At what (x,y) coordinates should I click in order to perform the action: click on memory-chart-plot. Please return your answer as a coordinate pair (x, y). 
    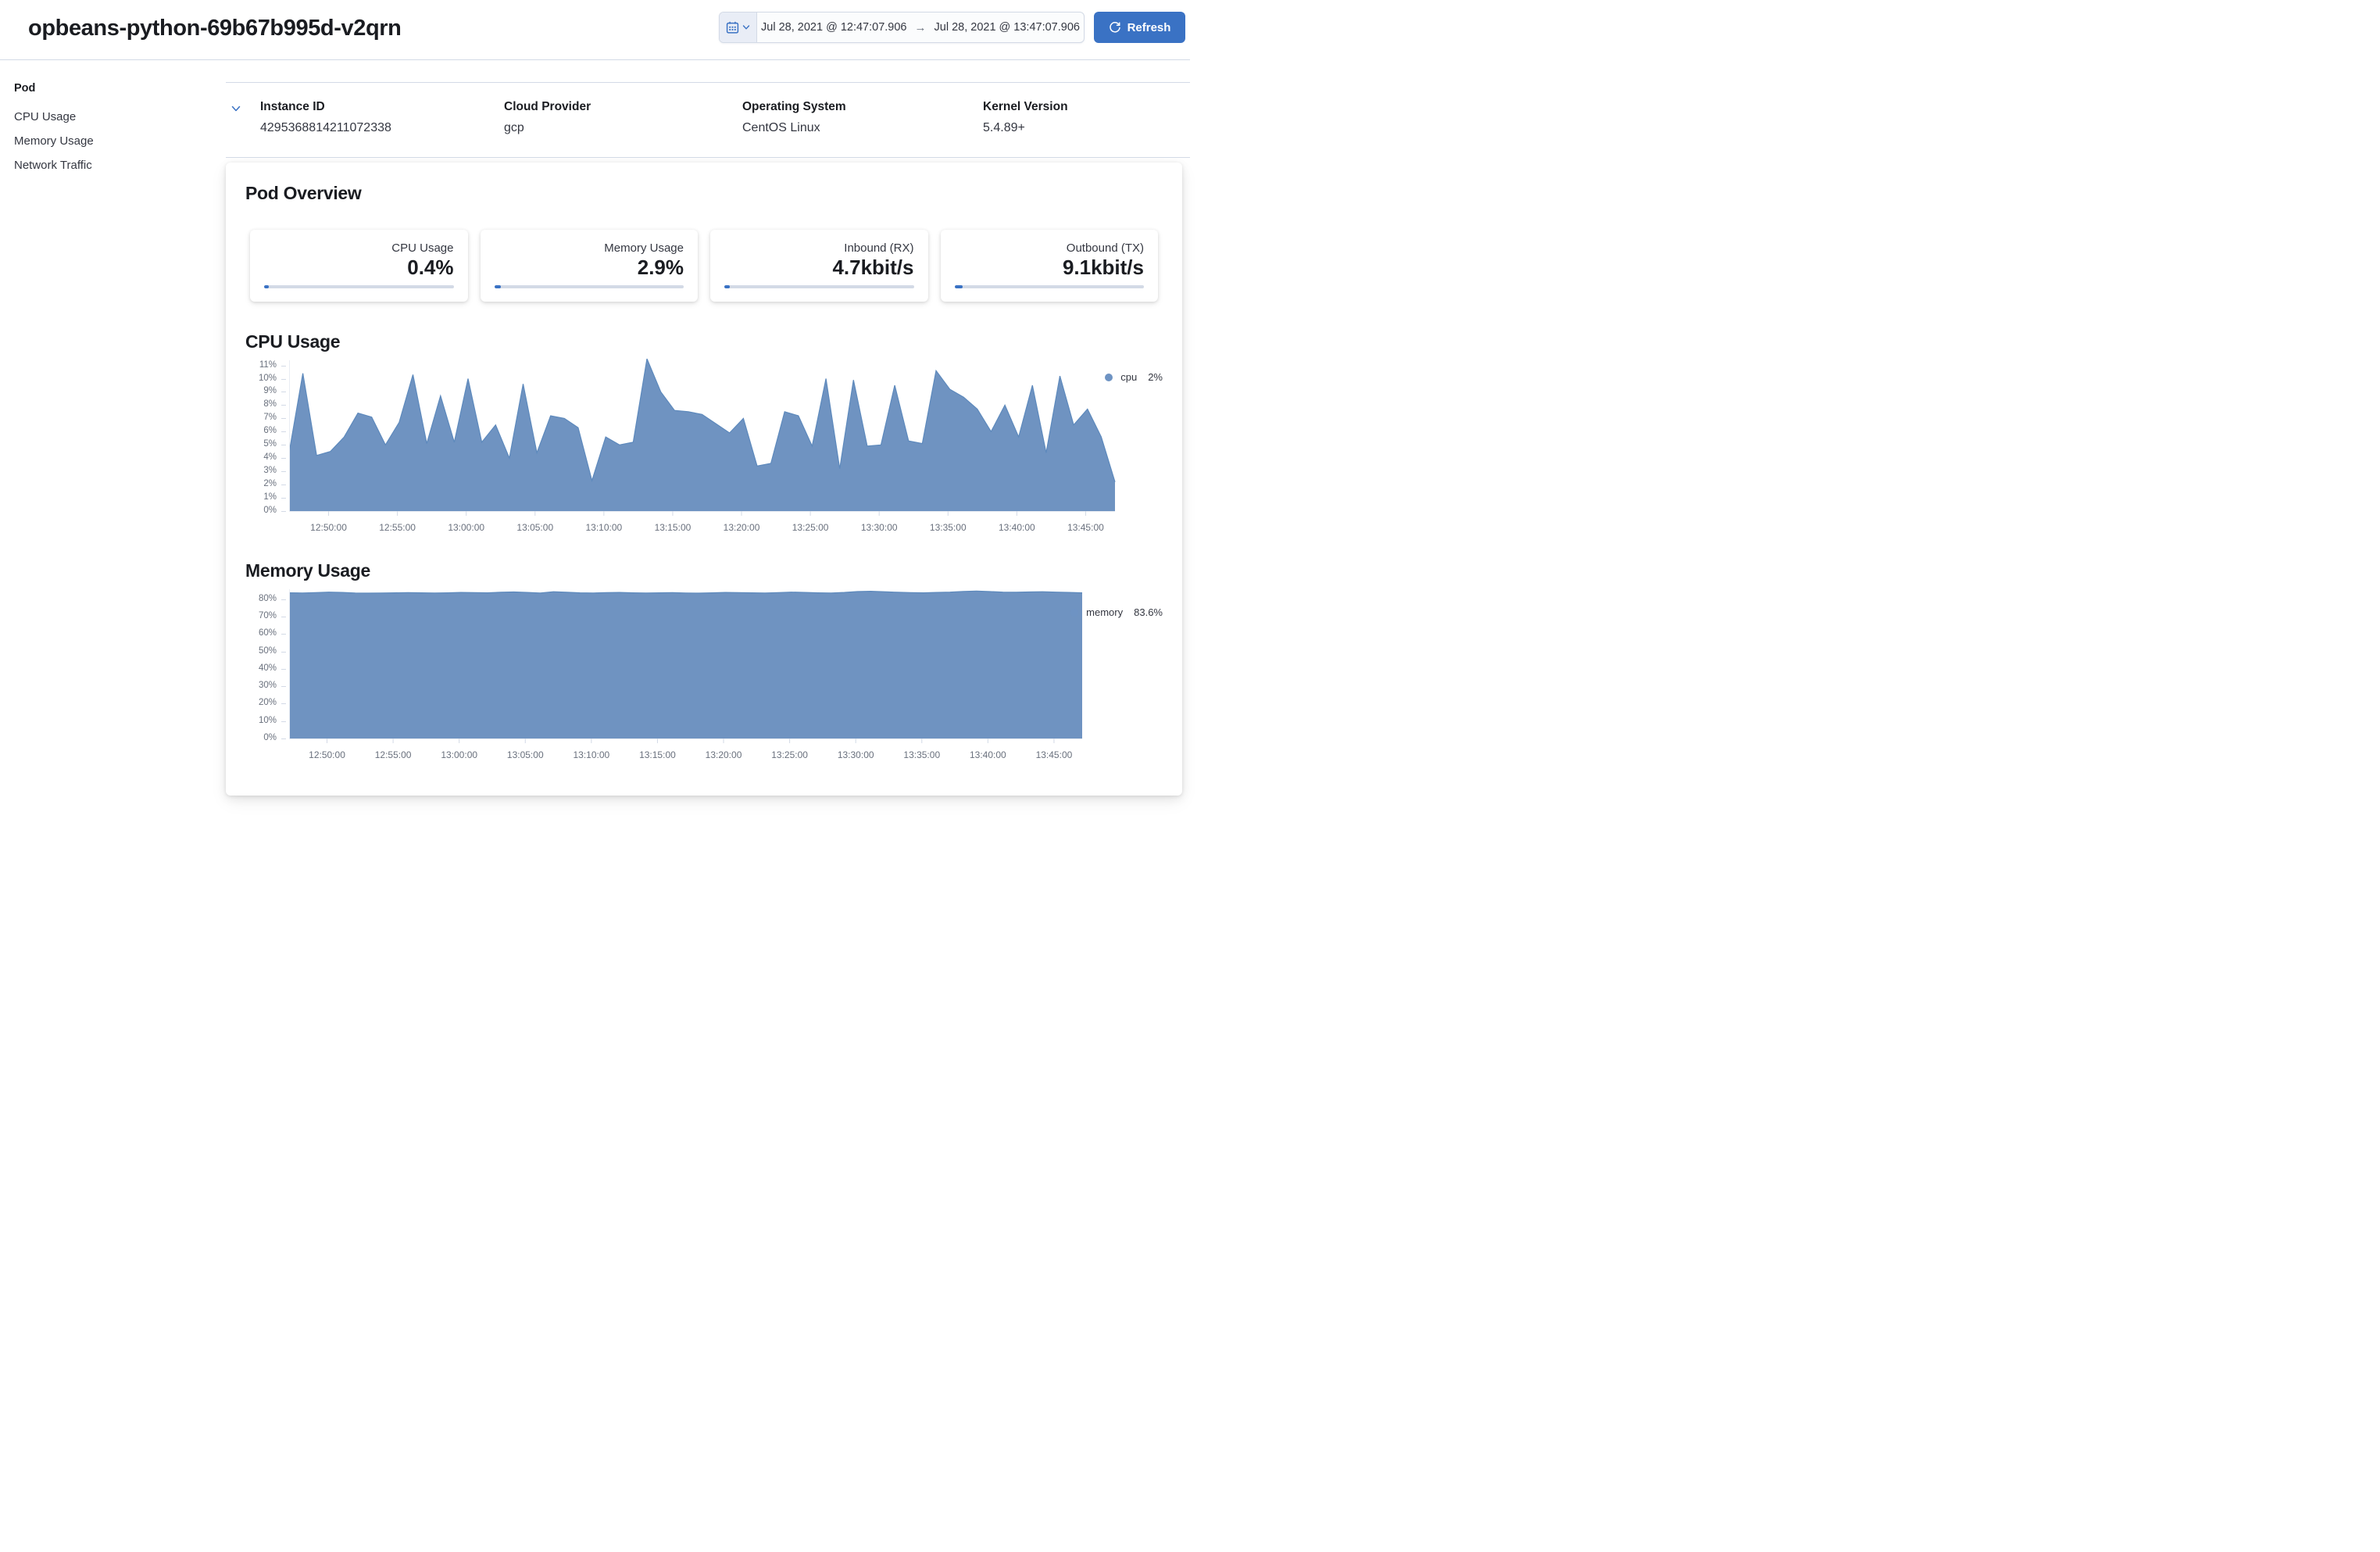
    Looking at the image, I should click on (686, 666).